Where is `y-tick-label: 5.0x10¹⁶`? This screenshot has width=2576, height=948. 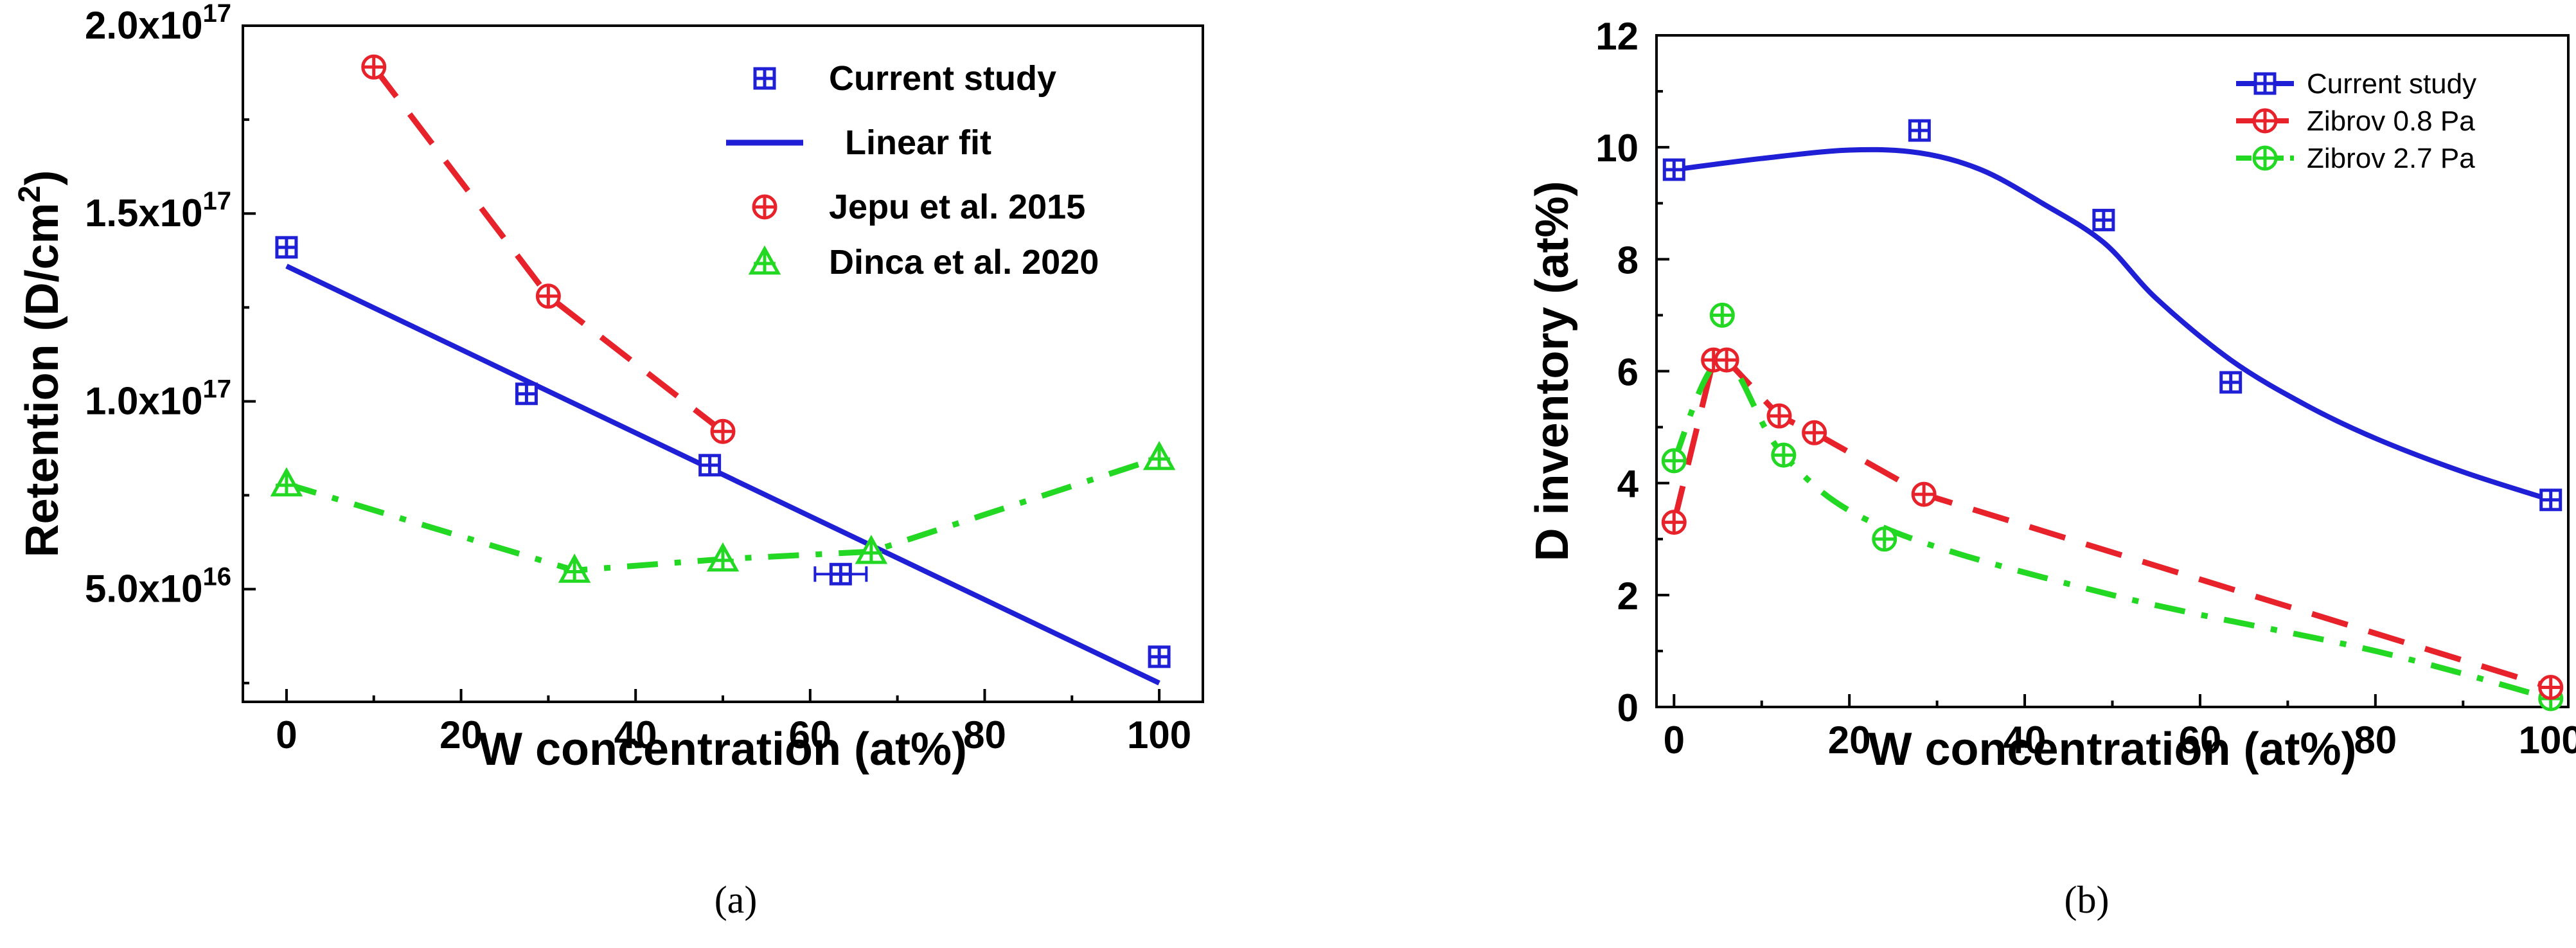
y-tick-label: 5.0x10¹⁶ is located at coordinates (158, 587).